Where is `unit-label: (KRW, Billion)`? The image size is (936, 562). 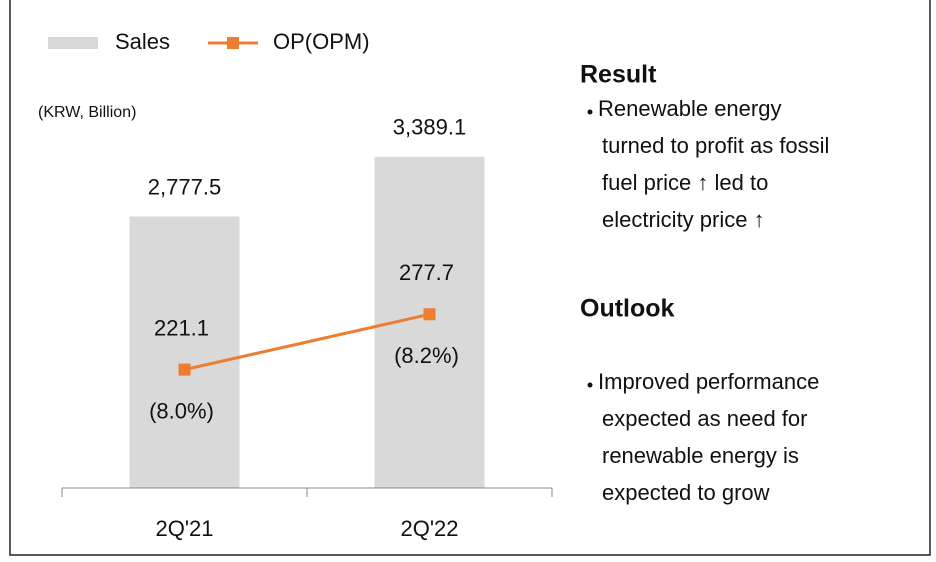 unit-label: (KRW, Billion) is located at coordinates (87, 112).